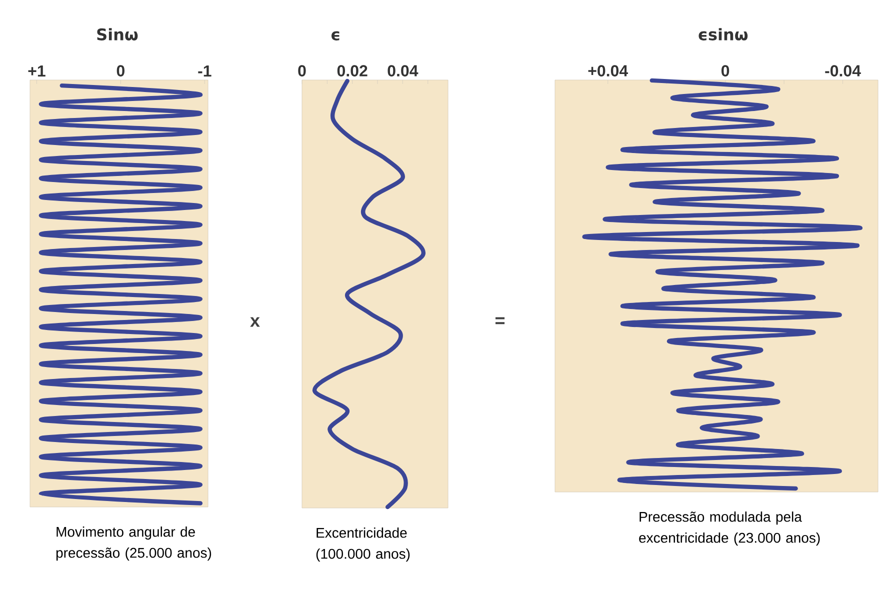 The width and height of the screenshot is (889, 601). I want to click on text: x, so click(255, 322).